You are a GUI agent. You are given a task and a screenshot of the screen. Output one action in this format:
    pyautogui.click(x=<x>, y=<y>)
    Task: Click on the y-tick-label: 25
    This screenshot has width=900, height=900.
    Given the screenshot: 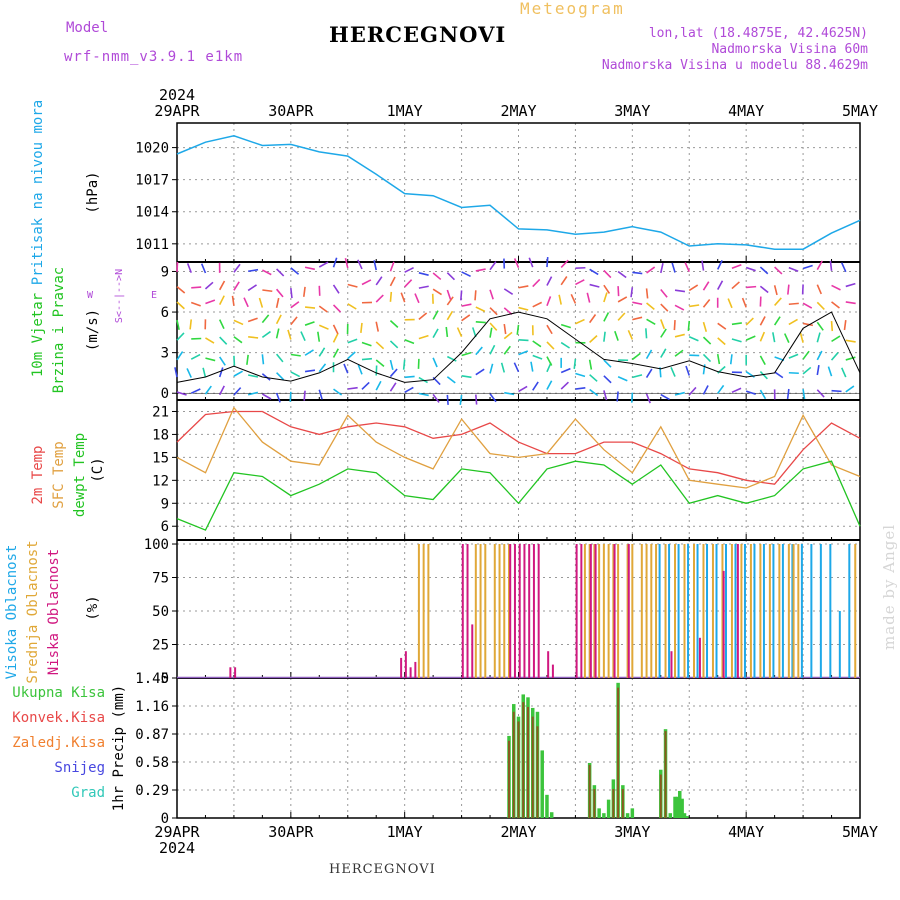 What is the action you would take?
    pyautogui.click(x=160, y=646)
    